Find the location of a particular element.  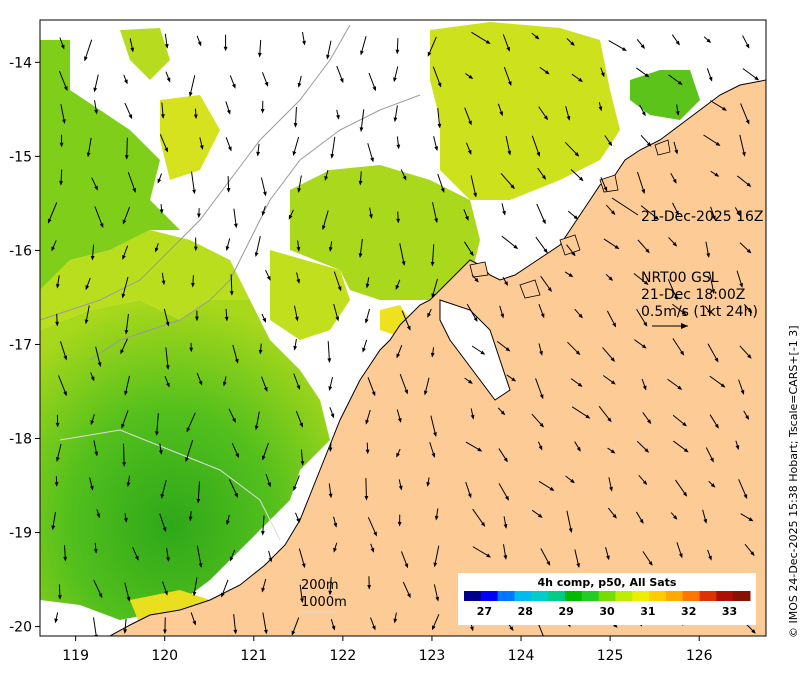

x-tick-label: 124 is located at coordinates (521, 656).